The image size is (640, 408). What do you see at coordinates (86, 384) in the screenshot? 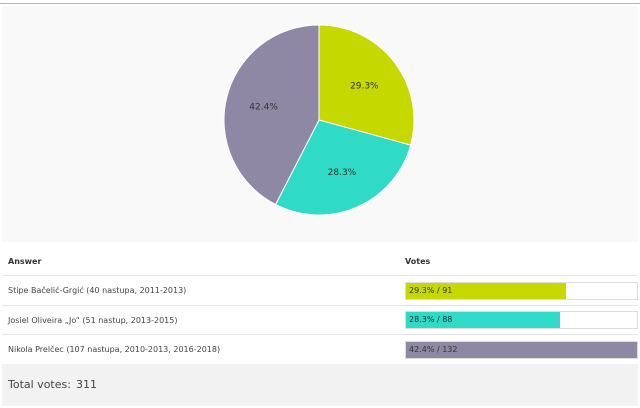
I see `total-votes-value: 311` at bounding box center [86, 384].